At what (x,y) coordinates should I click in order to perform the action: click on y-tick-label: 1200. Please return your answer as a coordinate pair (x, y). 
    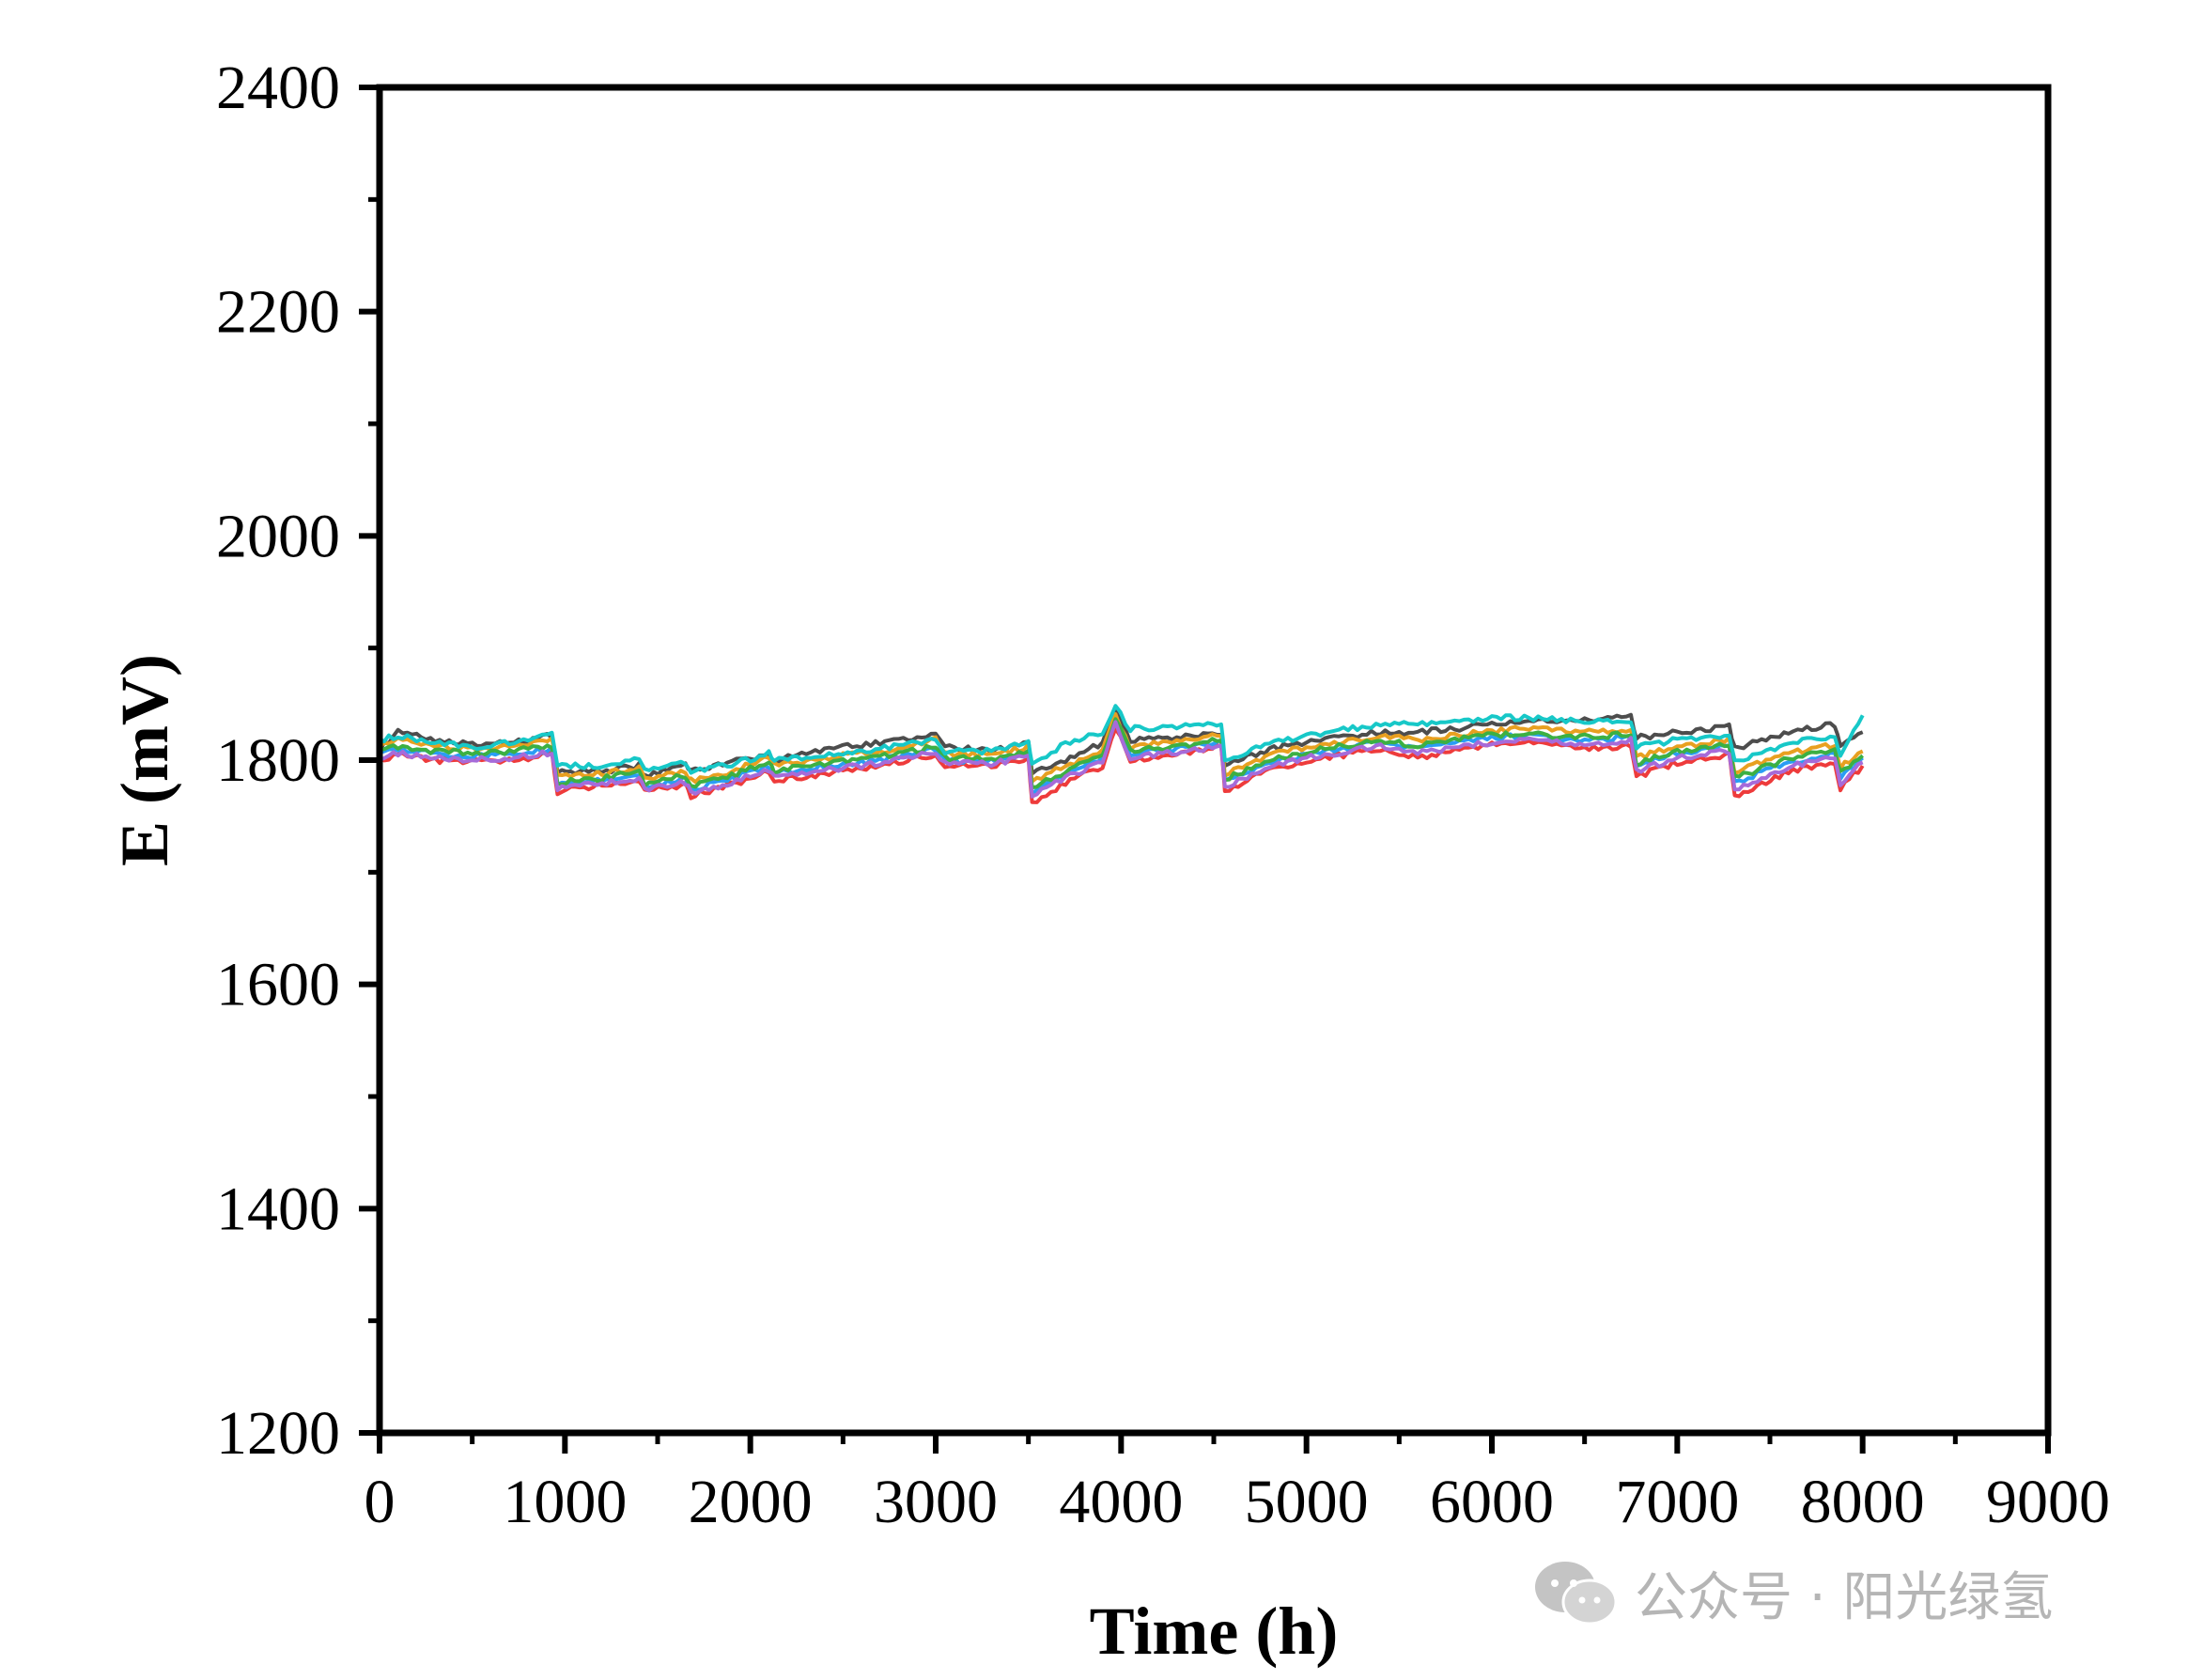
    Looking at the image, I should click on (278, 1433).